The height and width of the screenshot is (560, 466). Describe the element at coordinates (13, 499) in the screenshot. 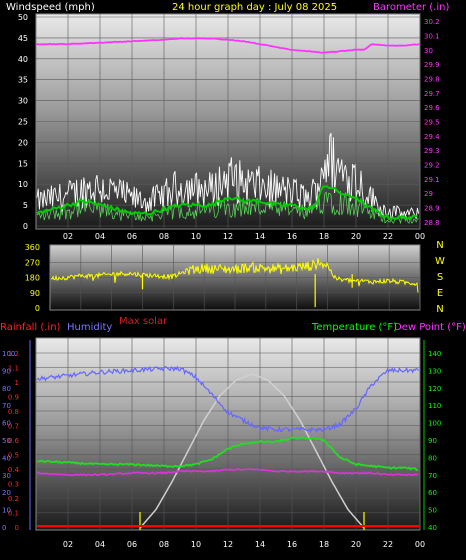

I see `rainfall-tick-label: 0.2` at that location.